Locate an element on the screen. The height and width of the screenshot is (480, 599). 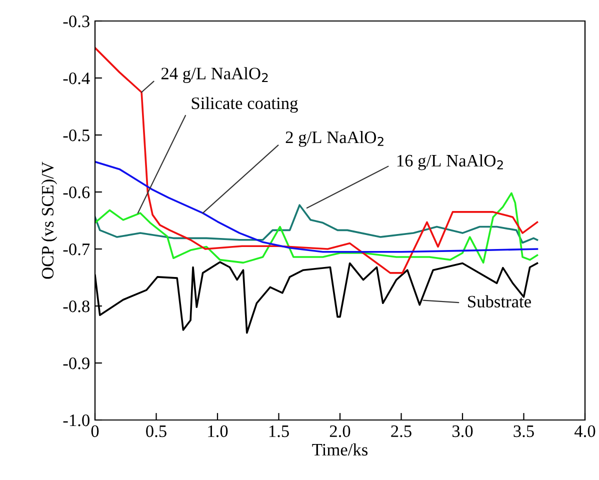
y-tick-label: -0.7 is located at coordinates (76, 249).